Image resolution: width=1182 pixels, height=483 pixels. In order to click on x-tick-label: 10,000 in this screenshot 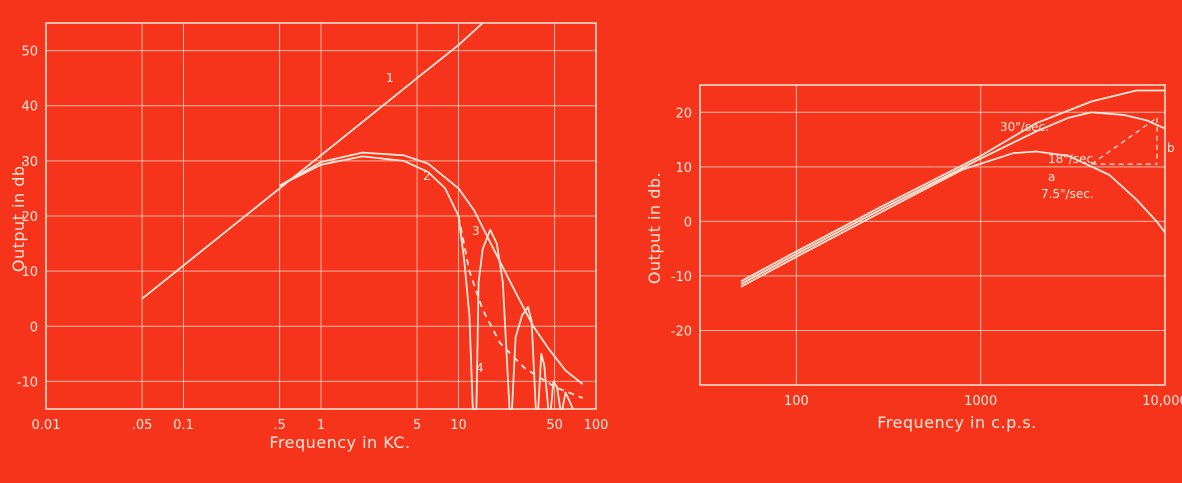, I will do `click(1162, 401)`.